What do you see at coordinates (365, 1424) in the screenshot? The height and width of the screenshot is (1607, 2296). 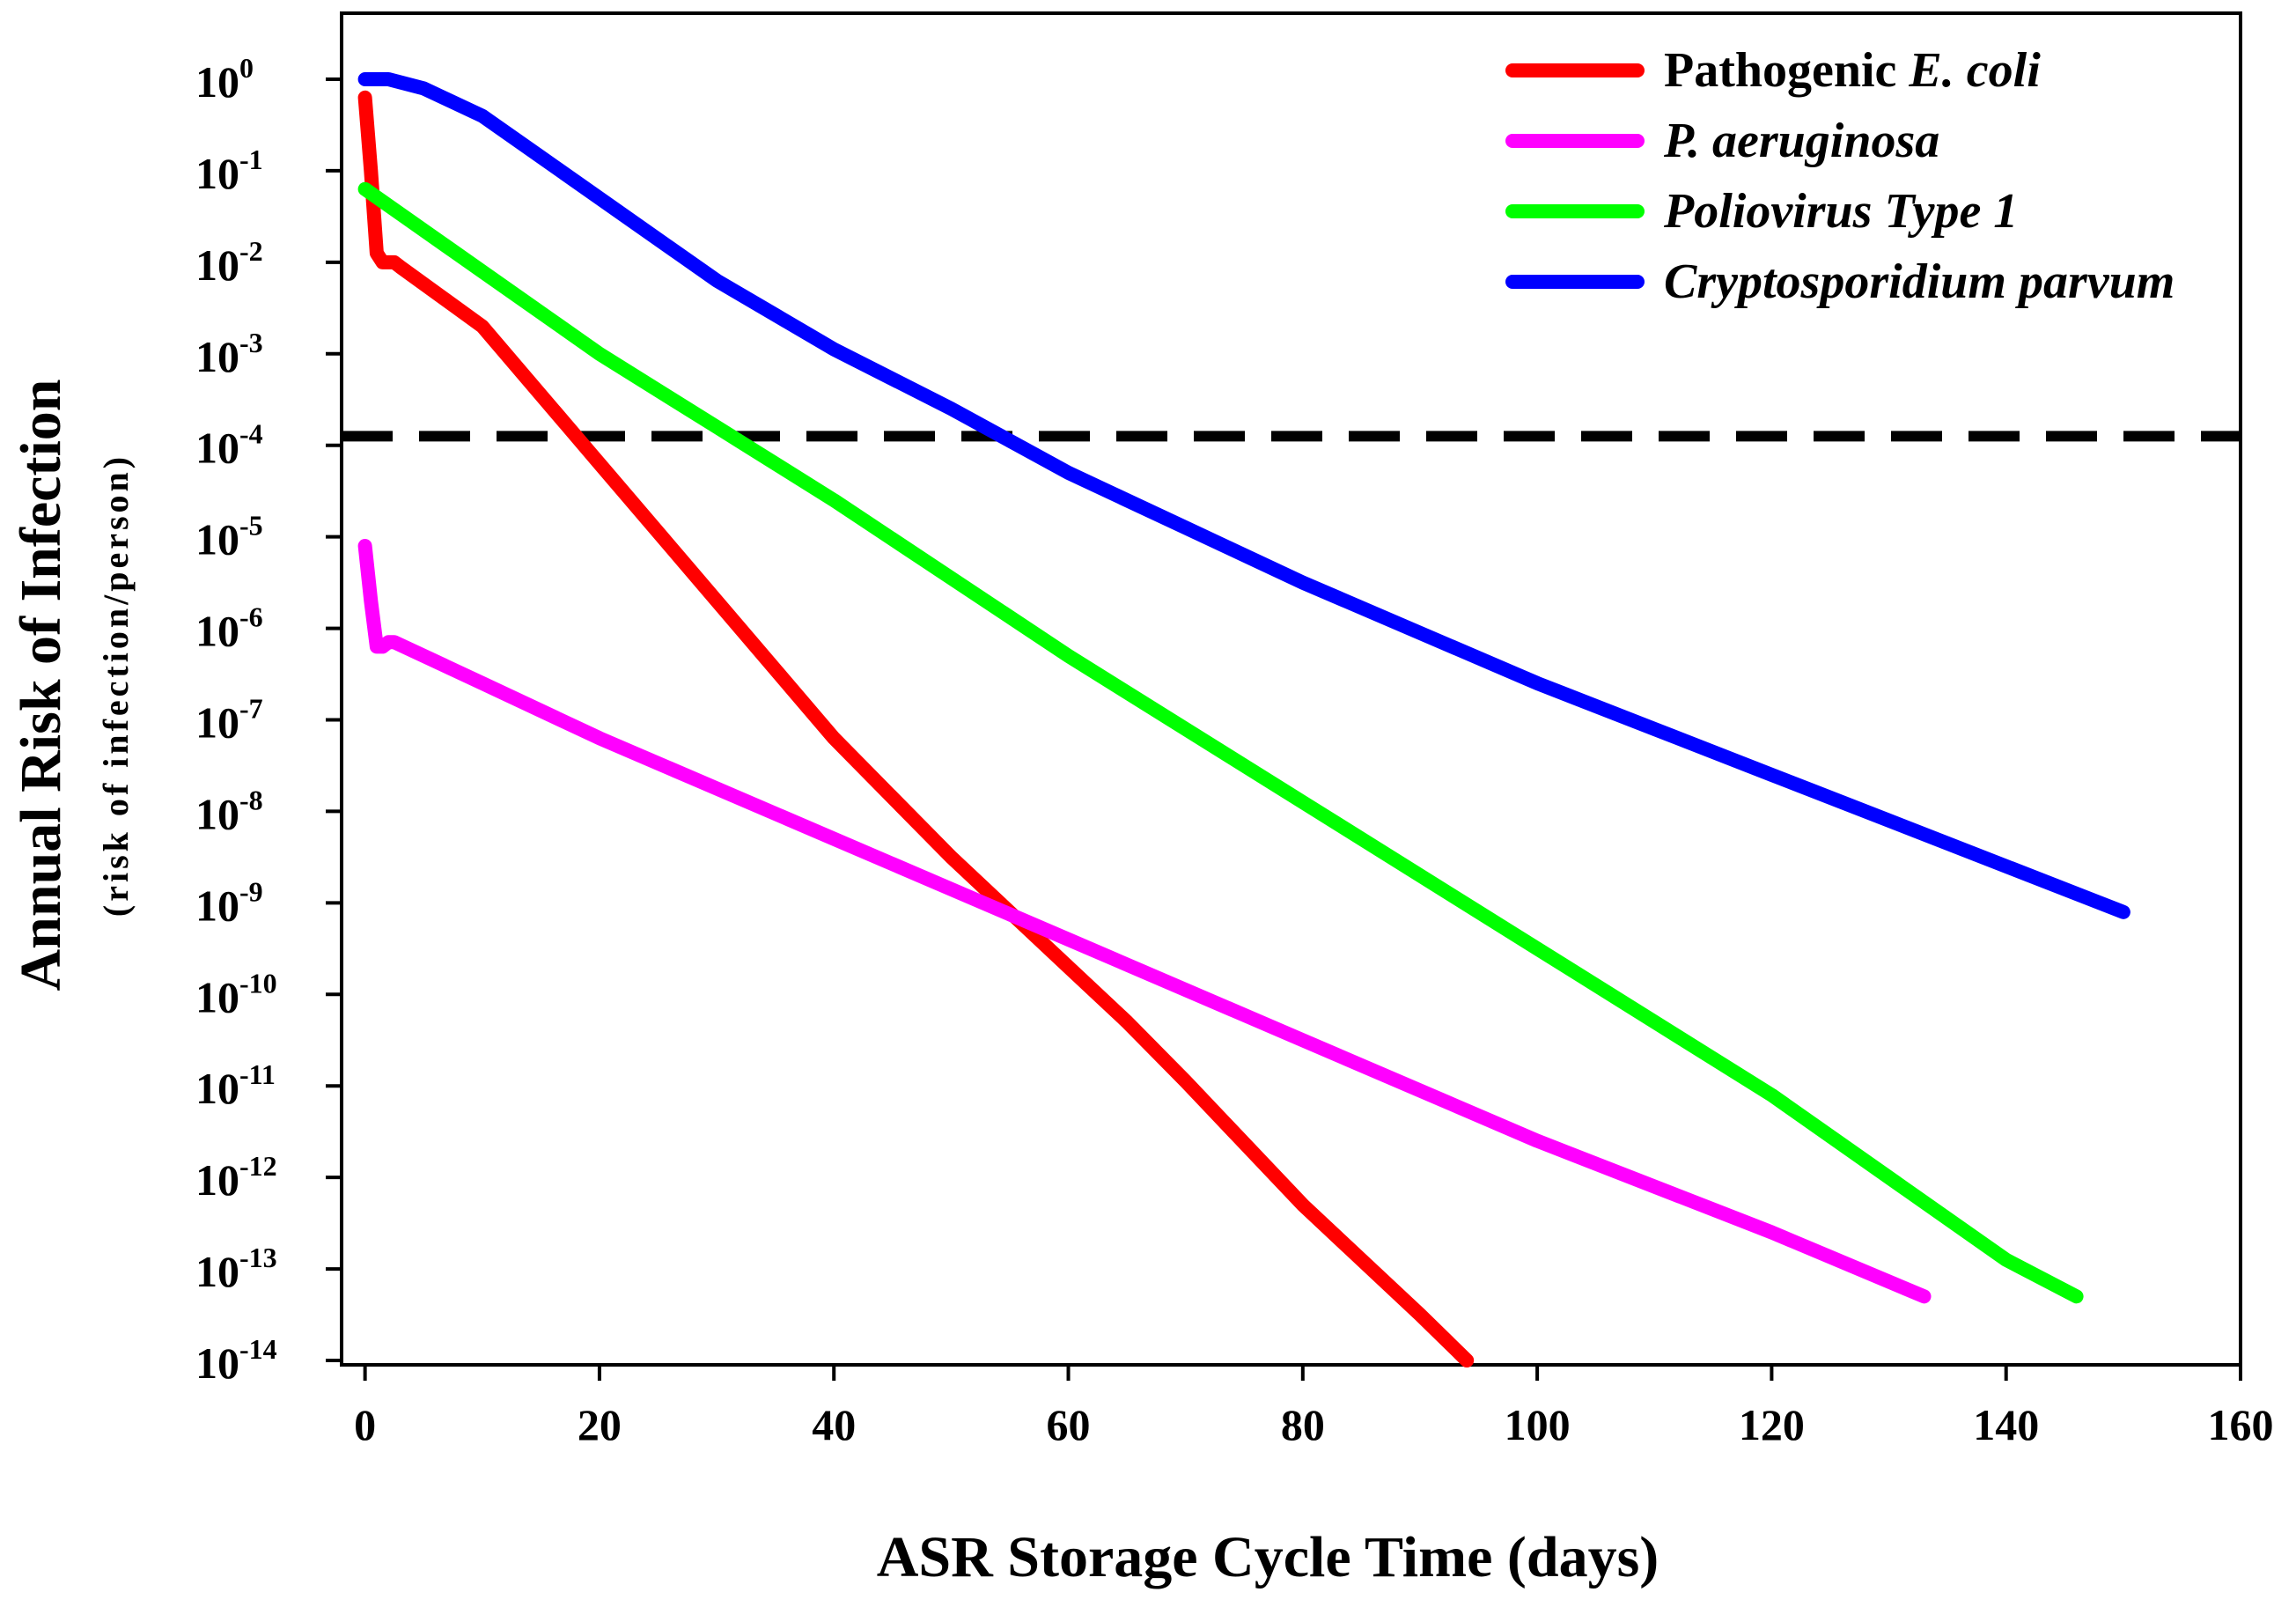 I see `x-tick-label: 0` at bounding box center [365, 1424].